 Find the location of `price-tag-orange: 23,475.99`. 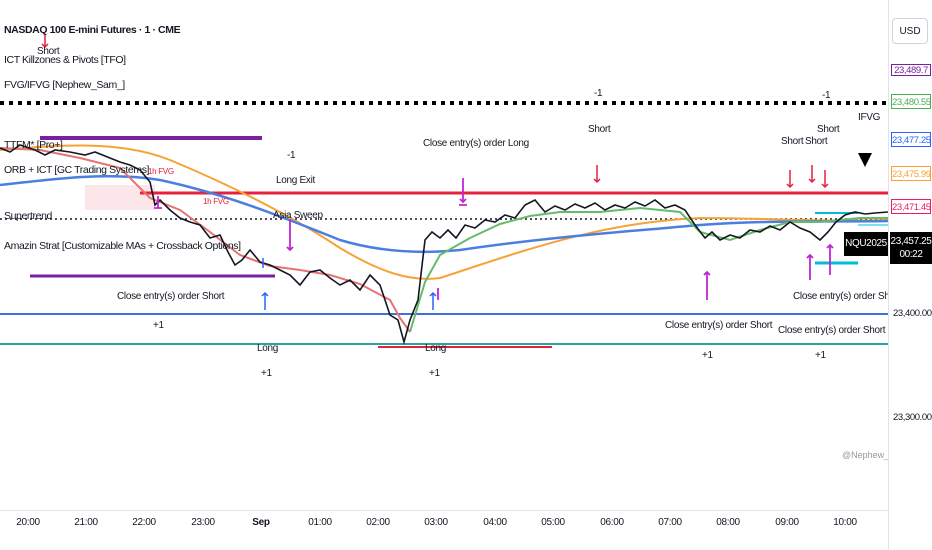

price-tag-orange: 23,475.99 is located at coordinates (911, 173).